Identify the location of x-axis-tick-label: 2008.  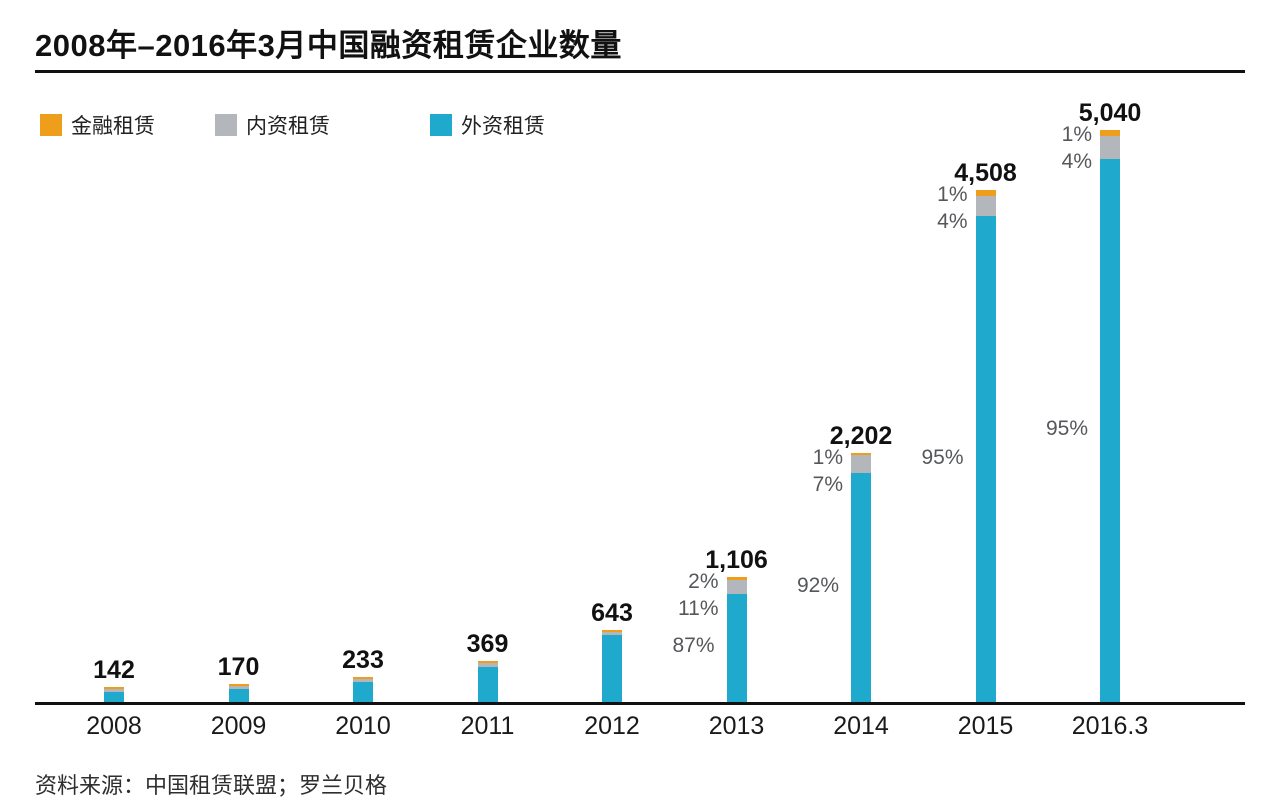
(114, 726).